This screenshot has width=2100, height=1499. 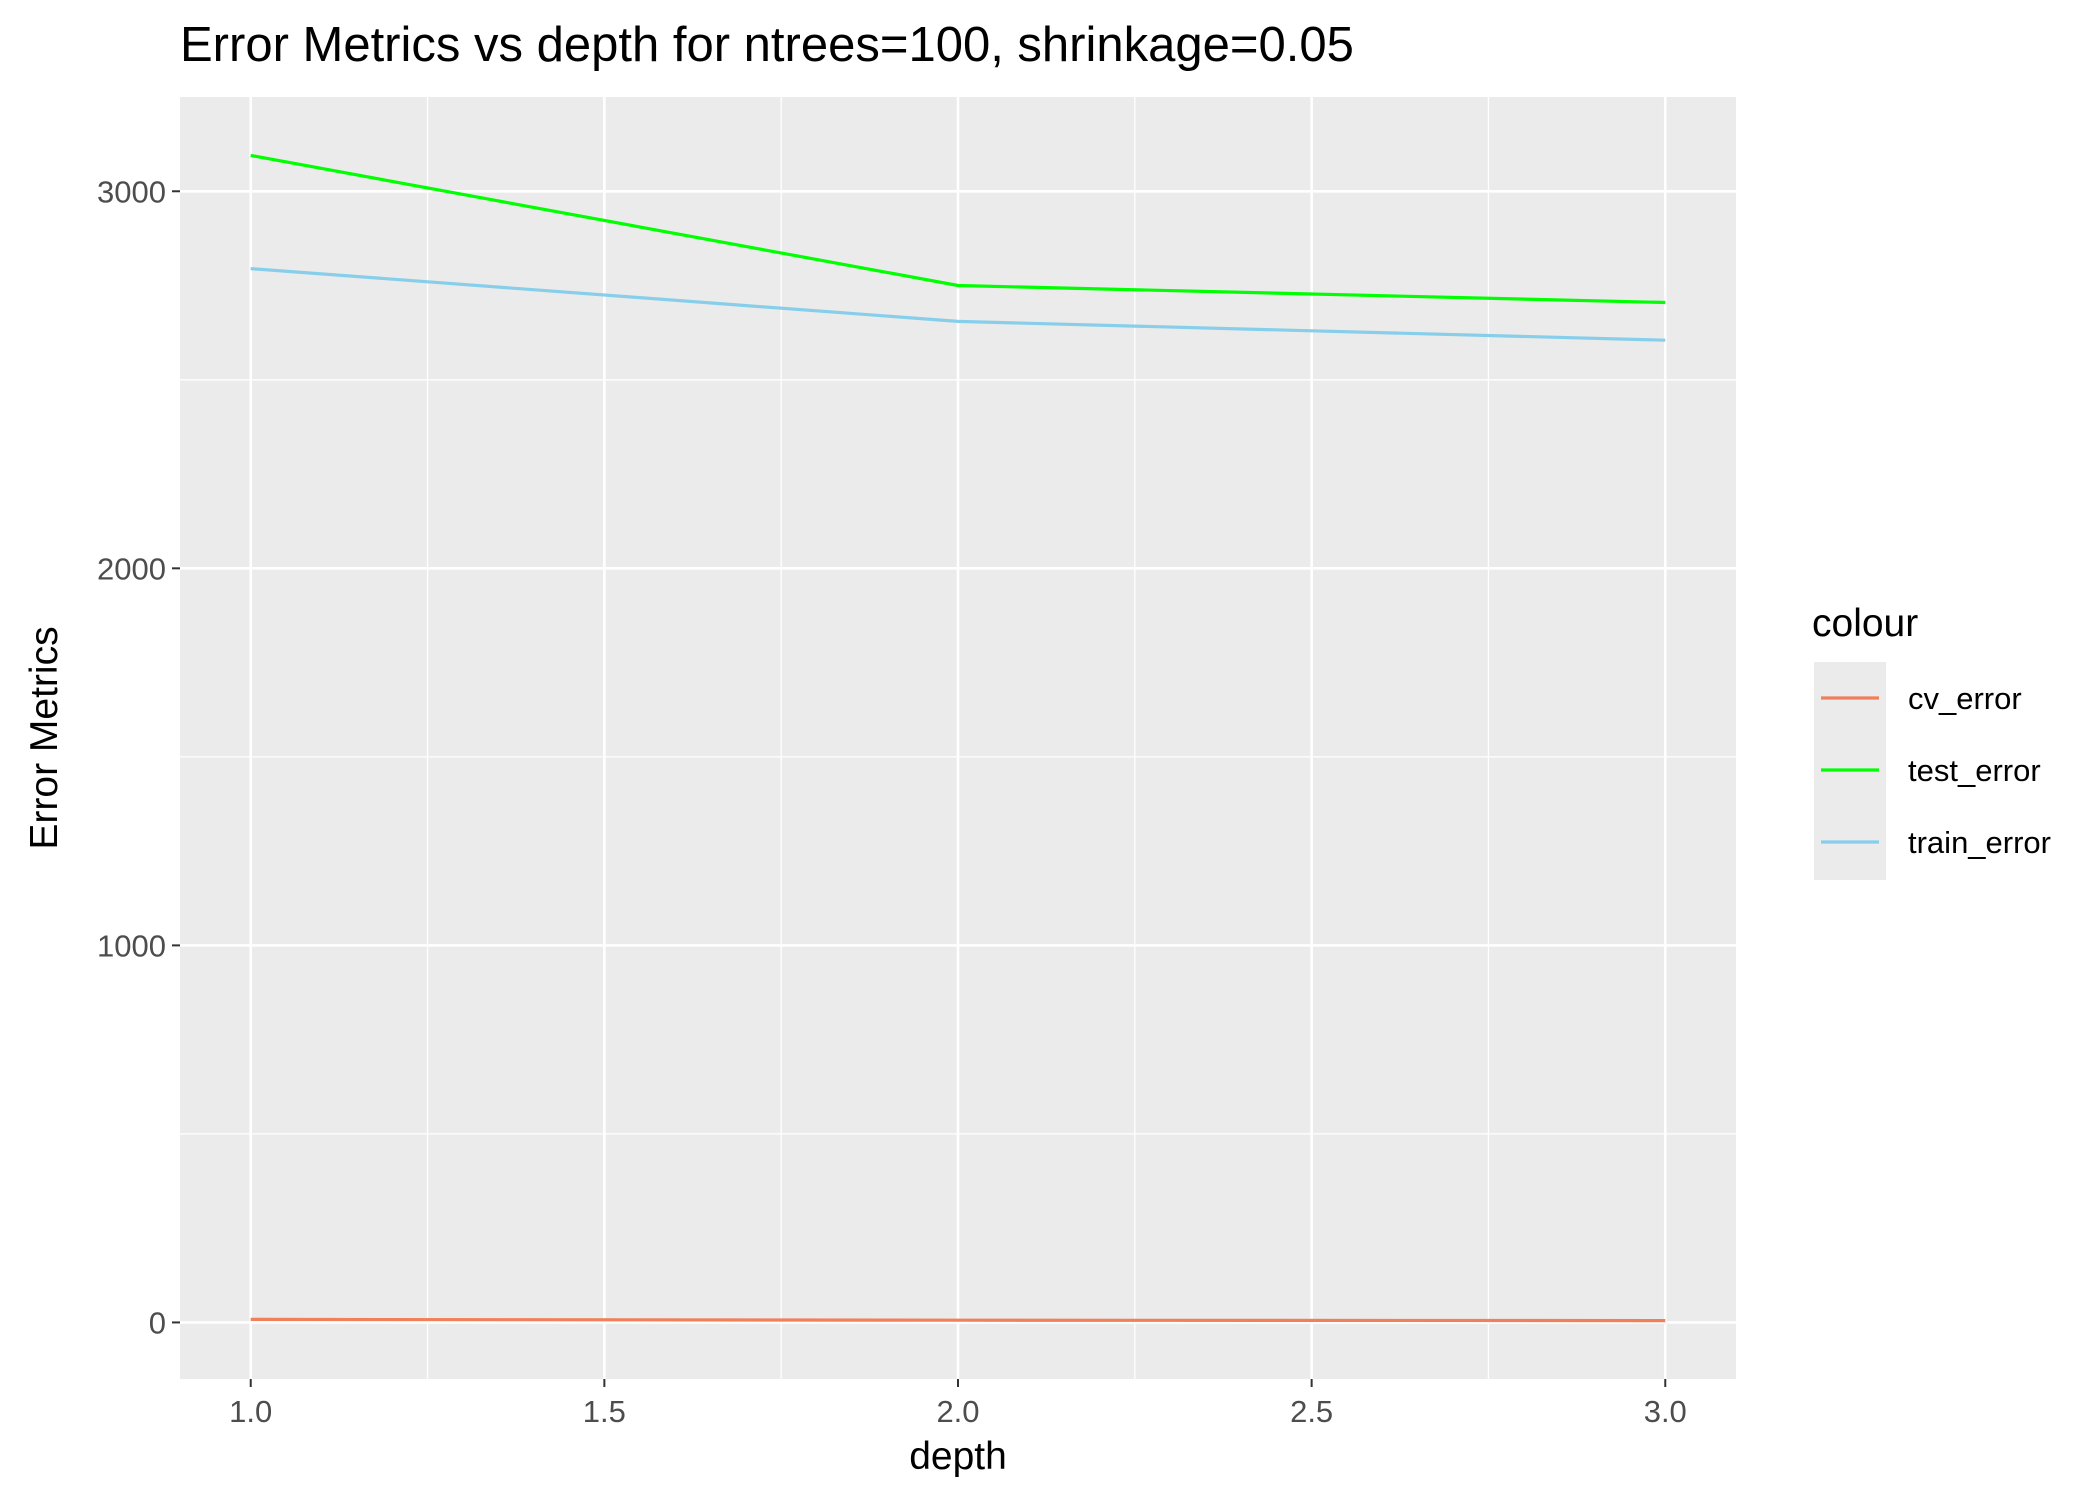 I want to click on legend-items: cv_error test_error train_error, so click(x=1936, y=770).